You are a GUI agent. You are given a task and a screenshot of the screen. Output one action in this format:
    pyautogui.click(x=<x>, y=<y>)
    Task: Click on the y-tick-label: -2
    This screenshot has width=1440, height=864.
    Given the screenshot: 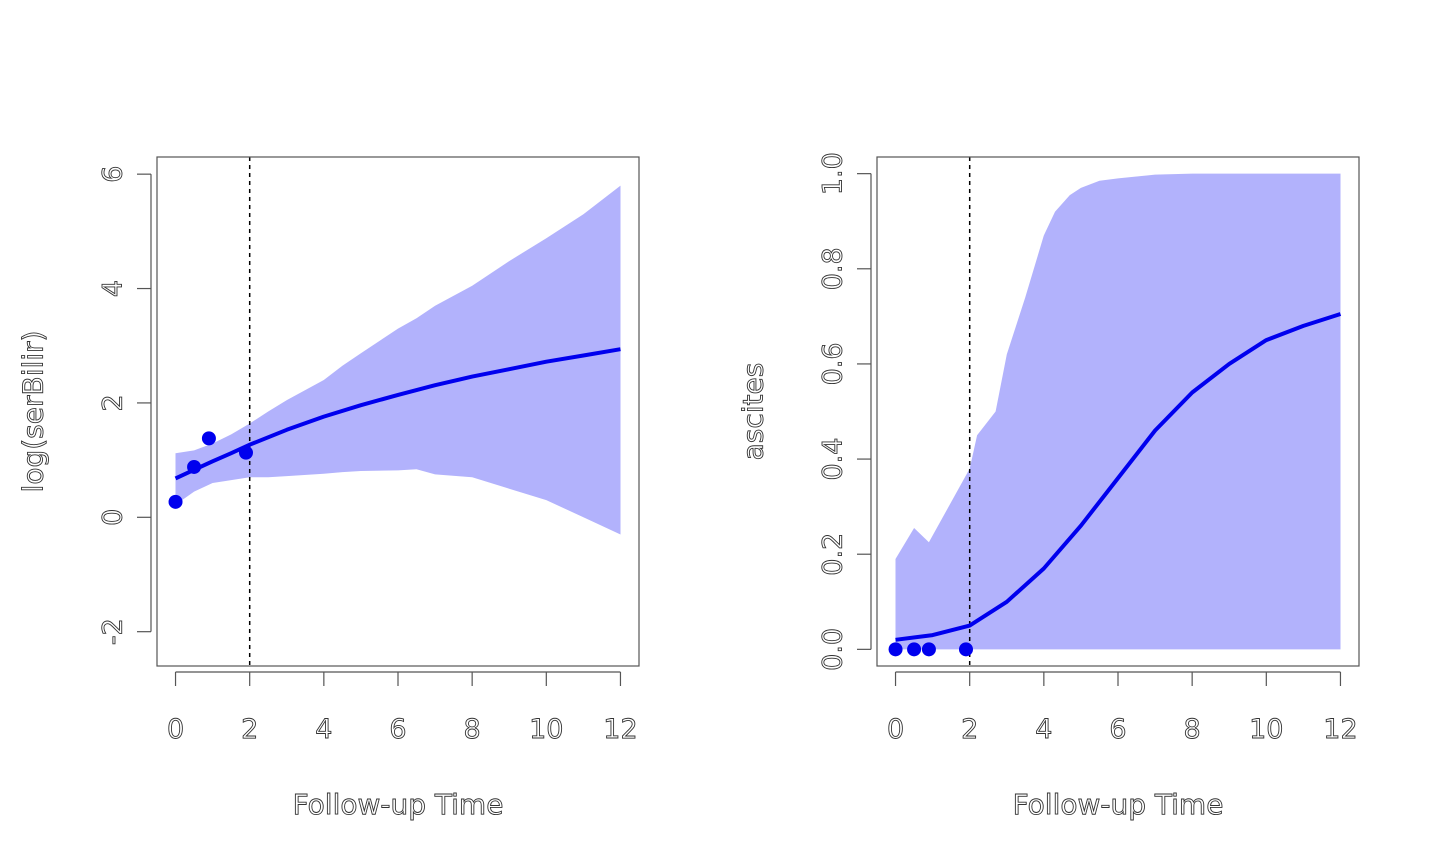 What is the action you would take?
    pyautogui.click(x=113, y=631)
    